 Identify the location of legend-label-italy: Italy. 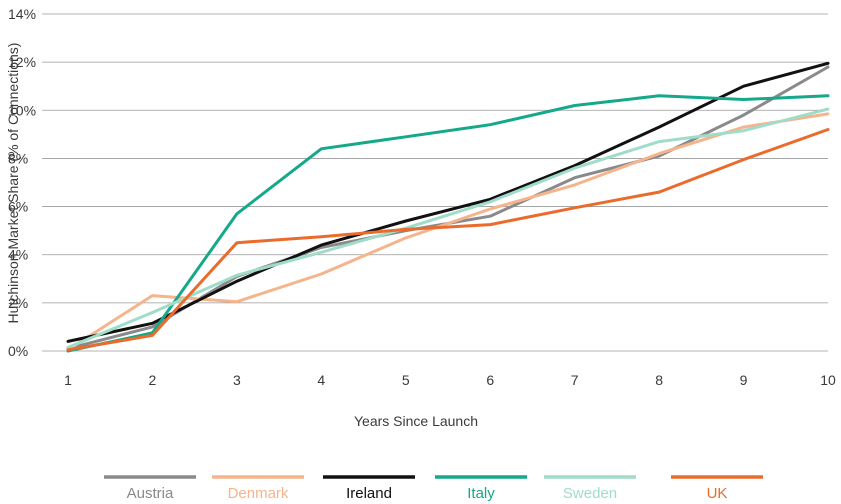
(481, 493).